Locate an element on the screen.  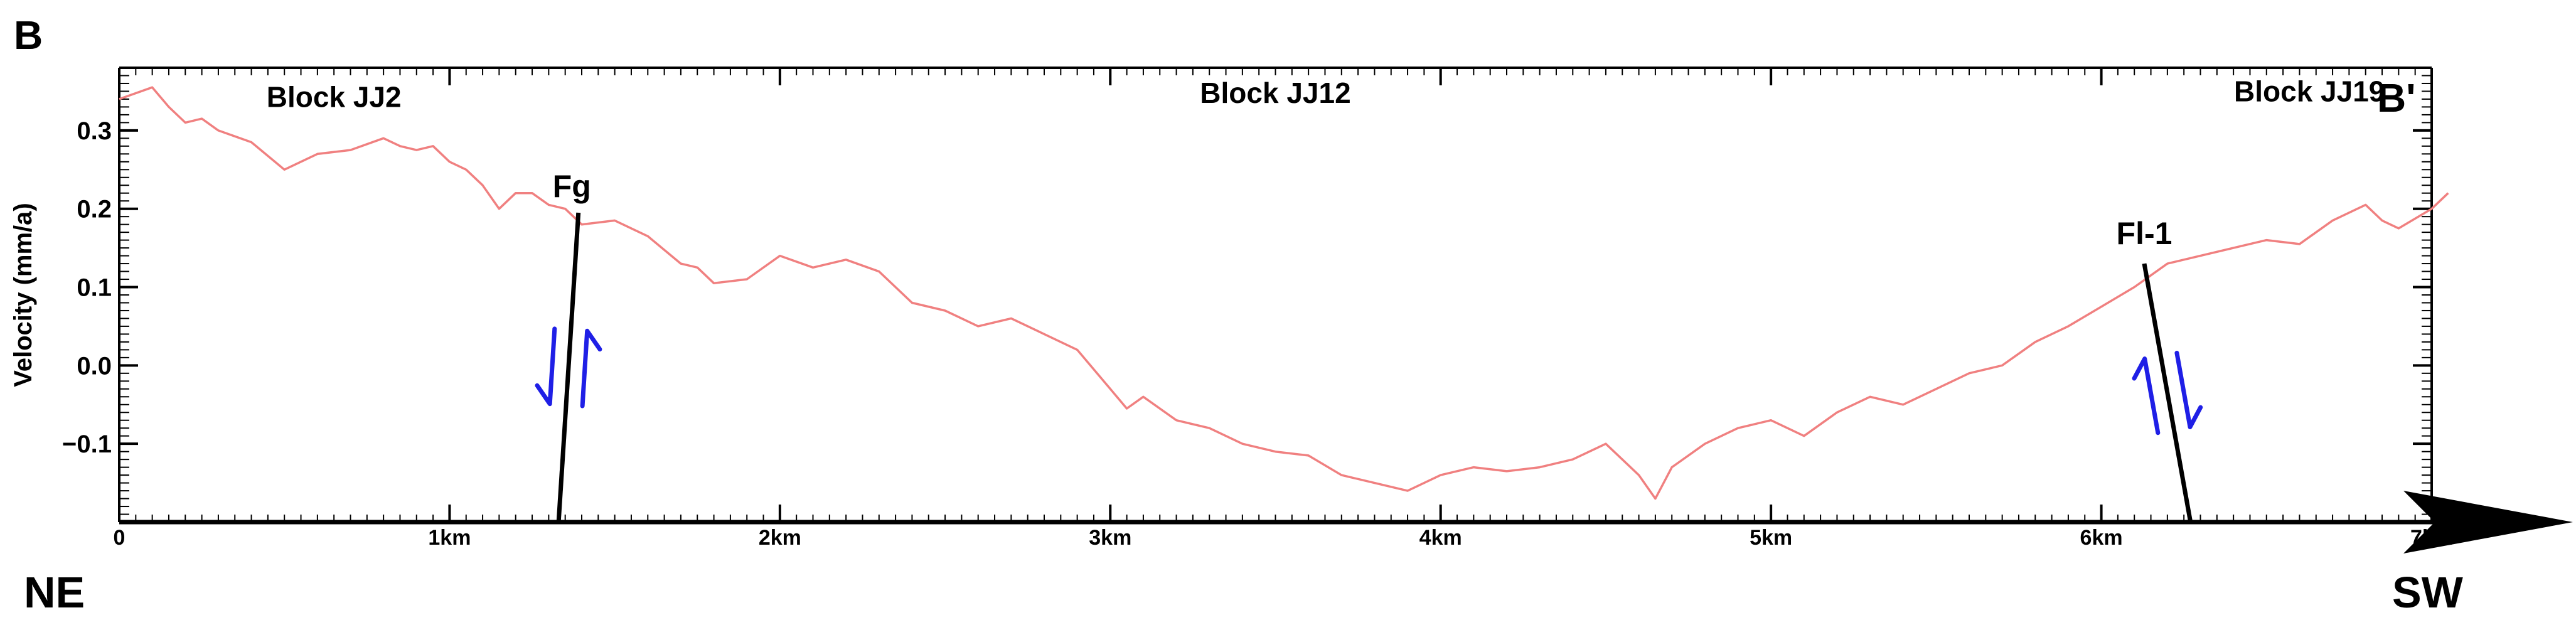
x-tick-labels: 0 1km 2km 3km 4km 5km 6km 7km is located at coordinates (1283, 538).